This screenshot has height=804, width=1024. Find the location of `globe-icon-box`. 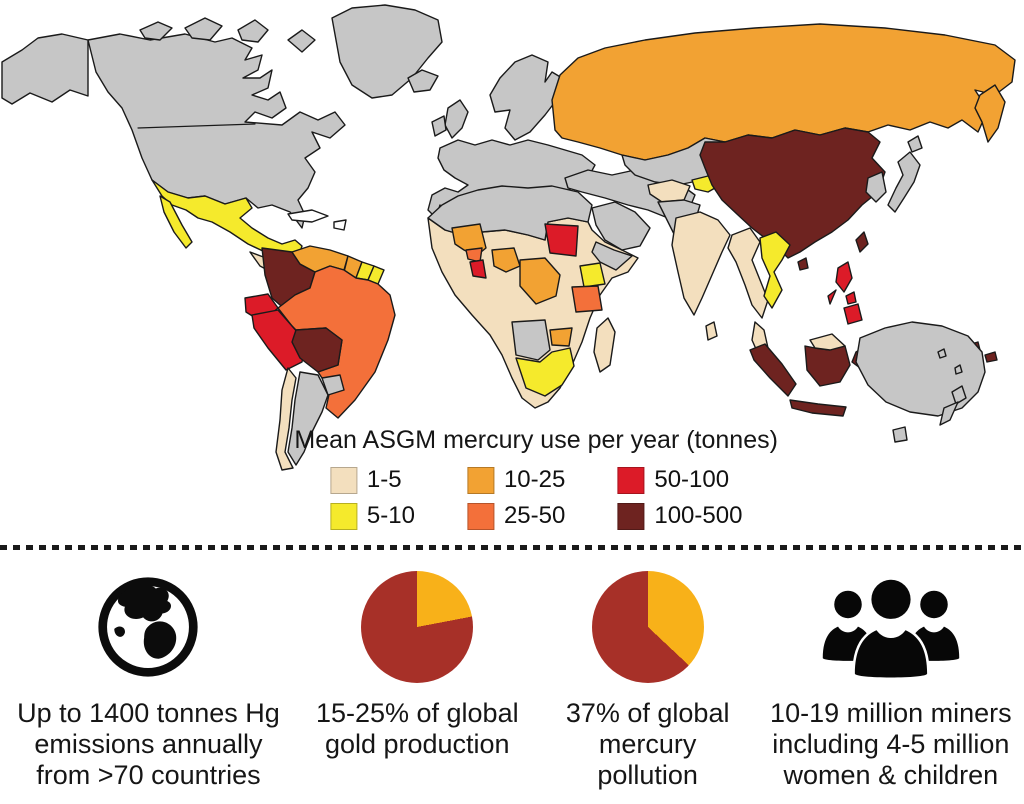

globe-icon-box is located at coordinates (148, 627).